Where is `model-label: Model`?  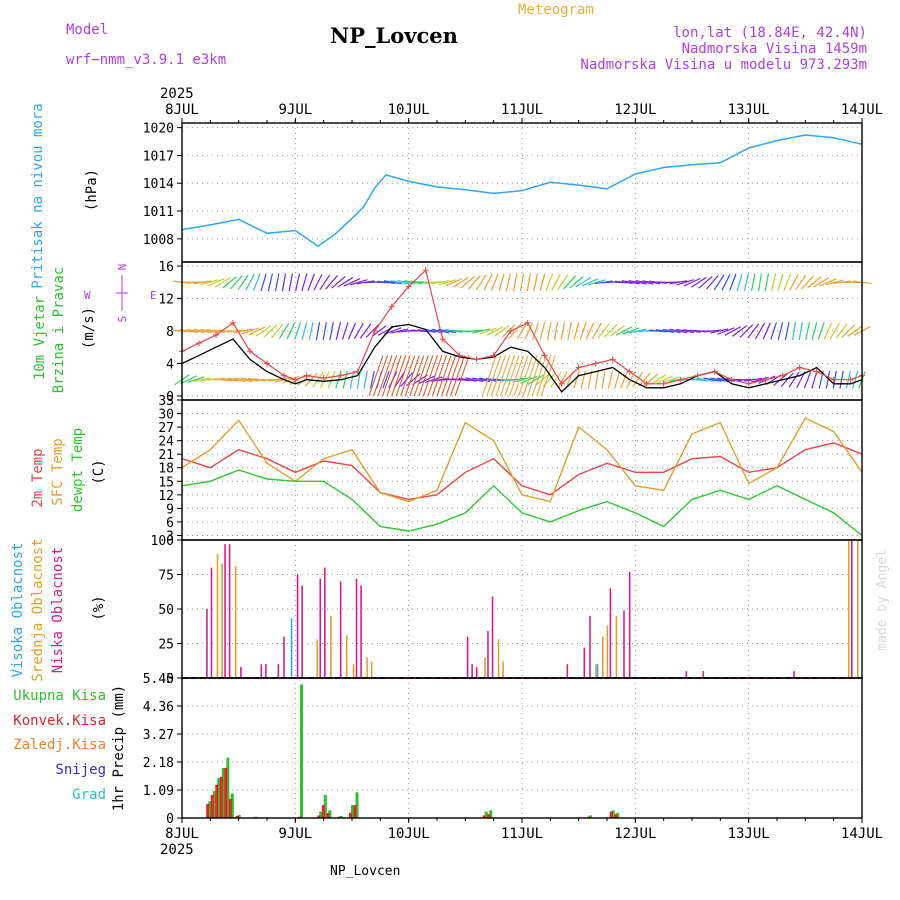
model-label: Model is located at coordinates (87, 30).